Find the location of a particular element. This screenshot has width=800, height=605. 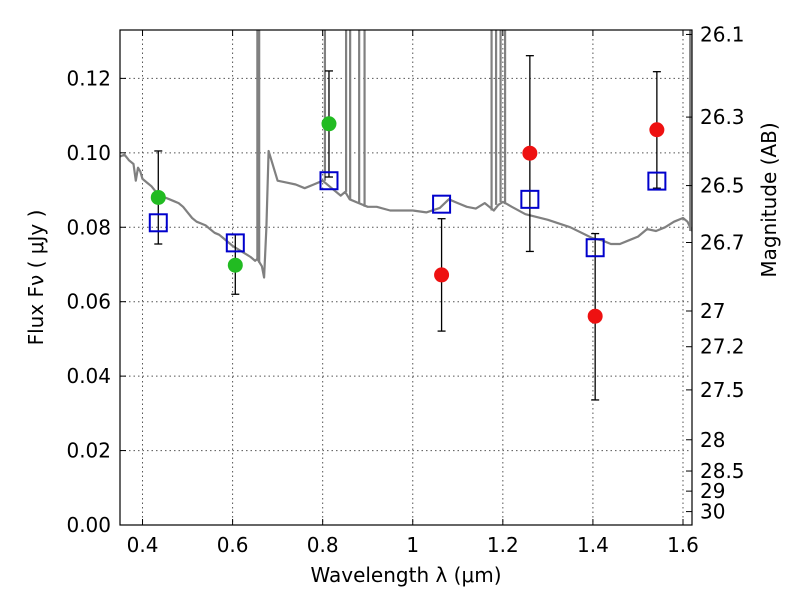

mag-tick-label: 29 is located at coordinates (712, 491).